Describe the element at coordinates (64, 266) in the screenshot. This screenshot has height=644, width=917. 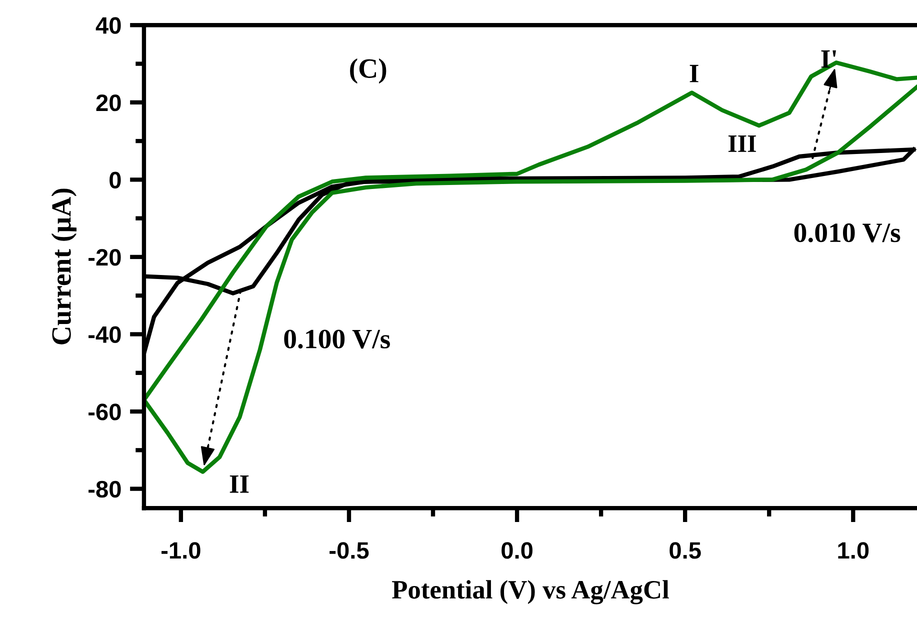
I see `y-axis-title: Current (µA)` at that location.